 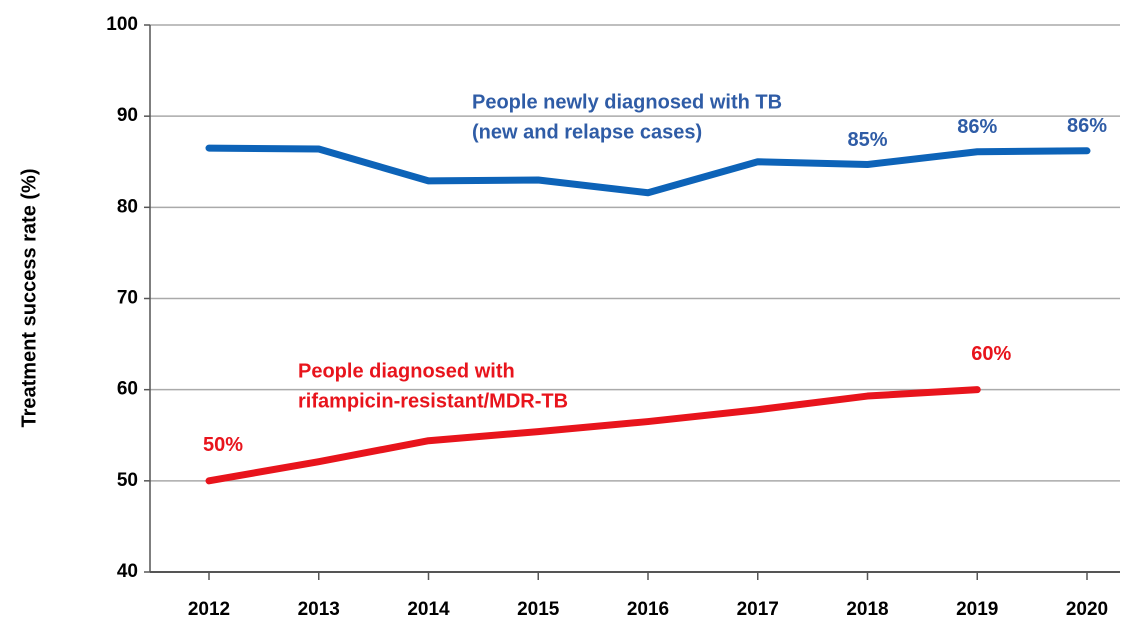 I want to click on y-tick-label: 40, so click(x=127, y=571).